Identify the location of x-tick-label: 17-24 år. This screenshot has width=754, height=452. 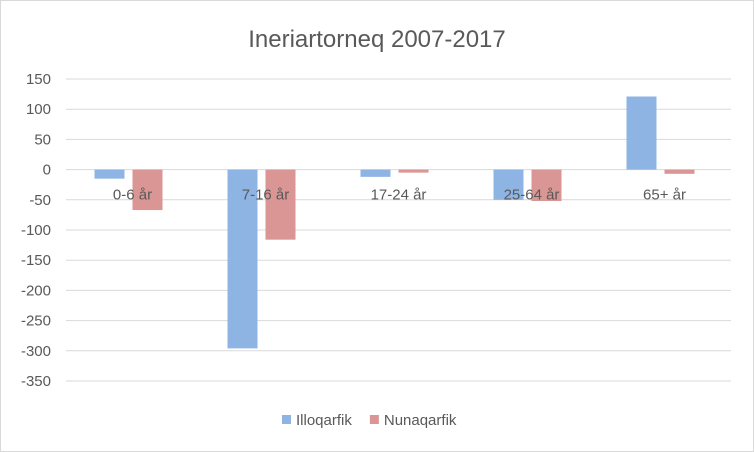
(399, 195).